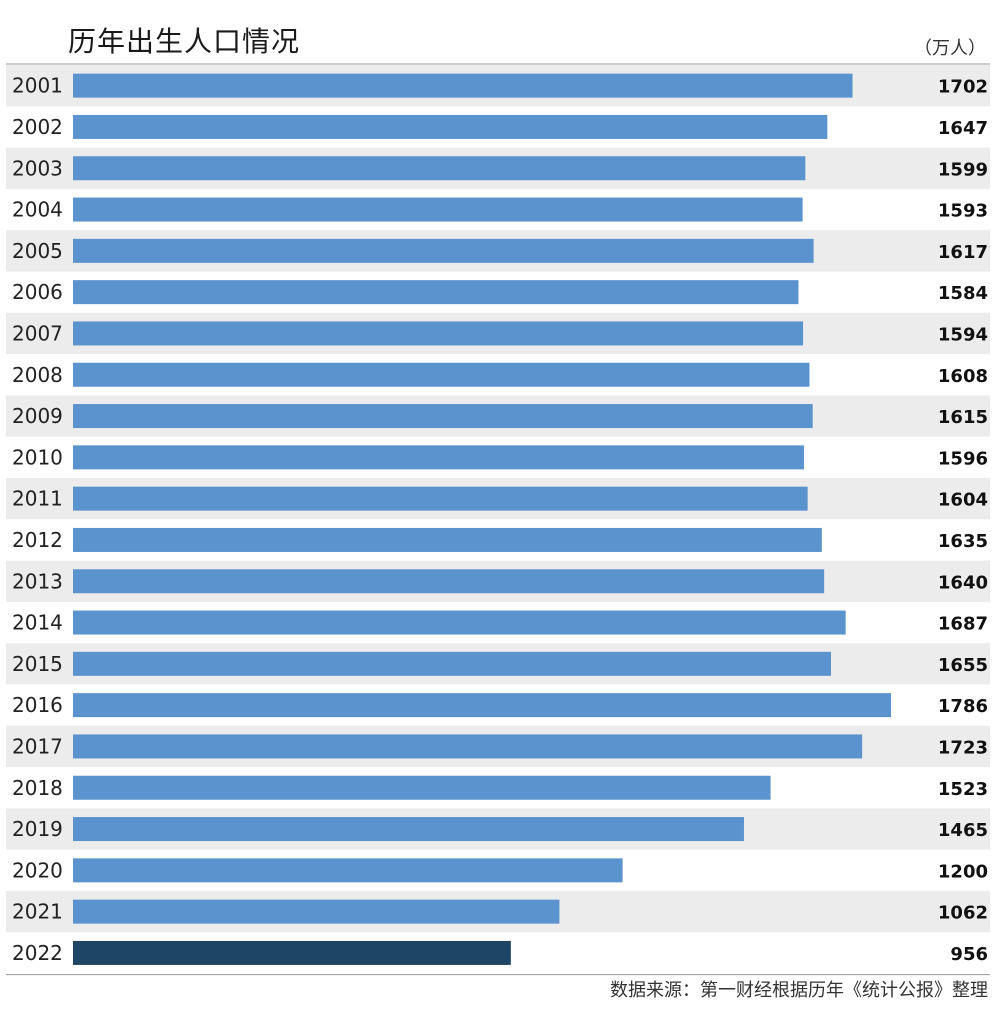 Image resolution: width=998 pixels, height=1036 pixels. What do you see at coordinates (37, 375) in the screenshot?
I see `category-label: 2008` at bounding box center [37, 375].